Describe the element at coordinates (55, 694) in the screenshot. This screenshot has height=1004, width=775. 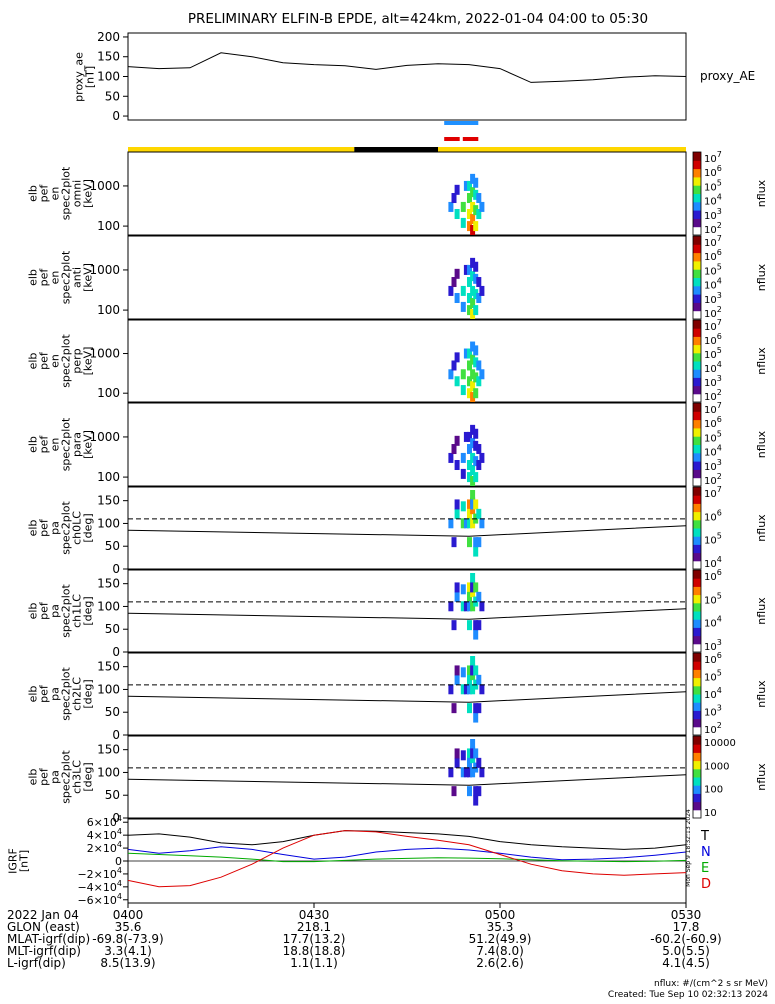
I see `pa-axis-label: pa` at that location.